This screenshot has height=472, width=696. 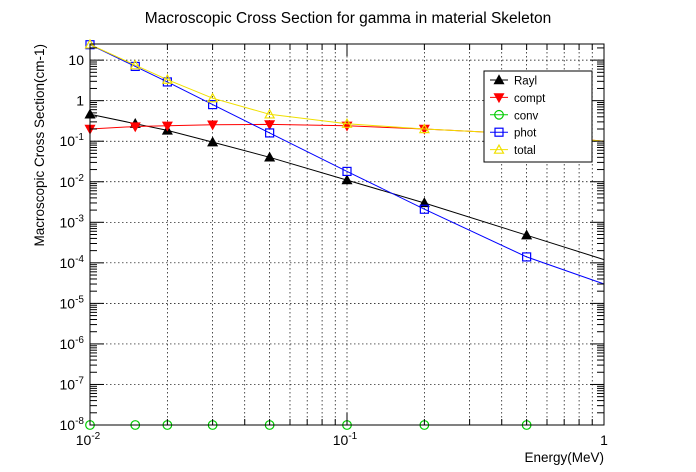 What do you see at coordinates (604, 440) in the screenshot?
I see `x-tick-label: 1` at bounding box center [604, 440].